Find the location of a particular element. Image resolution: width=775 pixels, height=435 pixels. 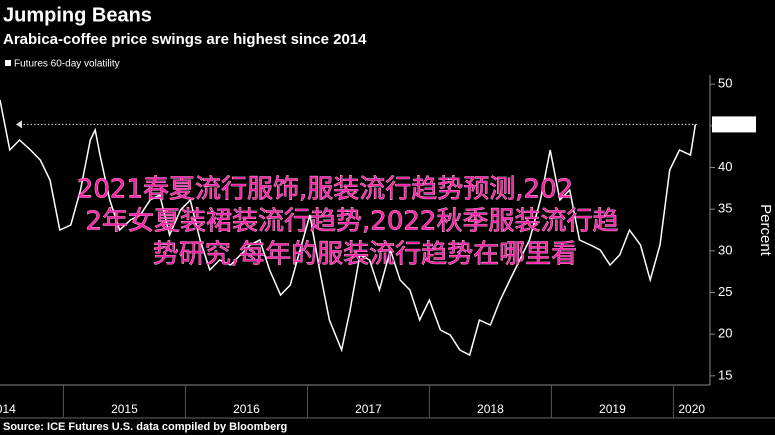

value-box is located at coordinates (734, 124).